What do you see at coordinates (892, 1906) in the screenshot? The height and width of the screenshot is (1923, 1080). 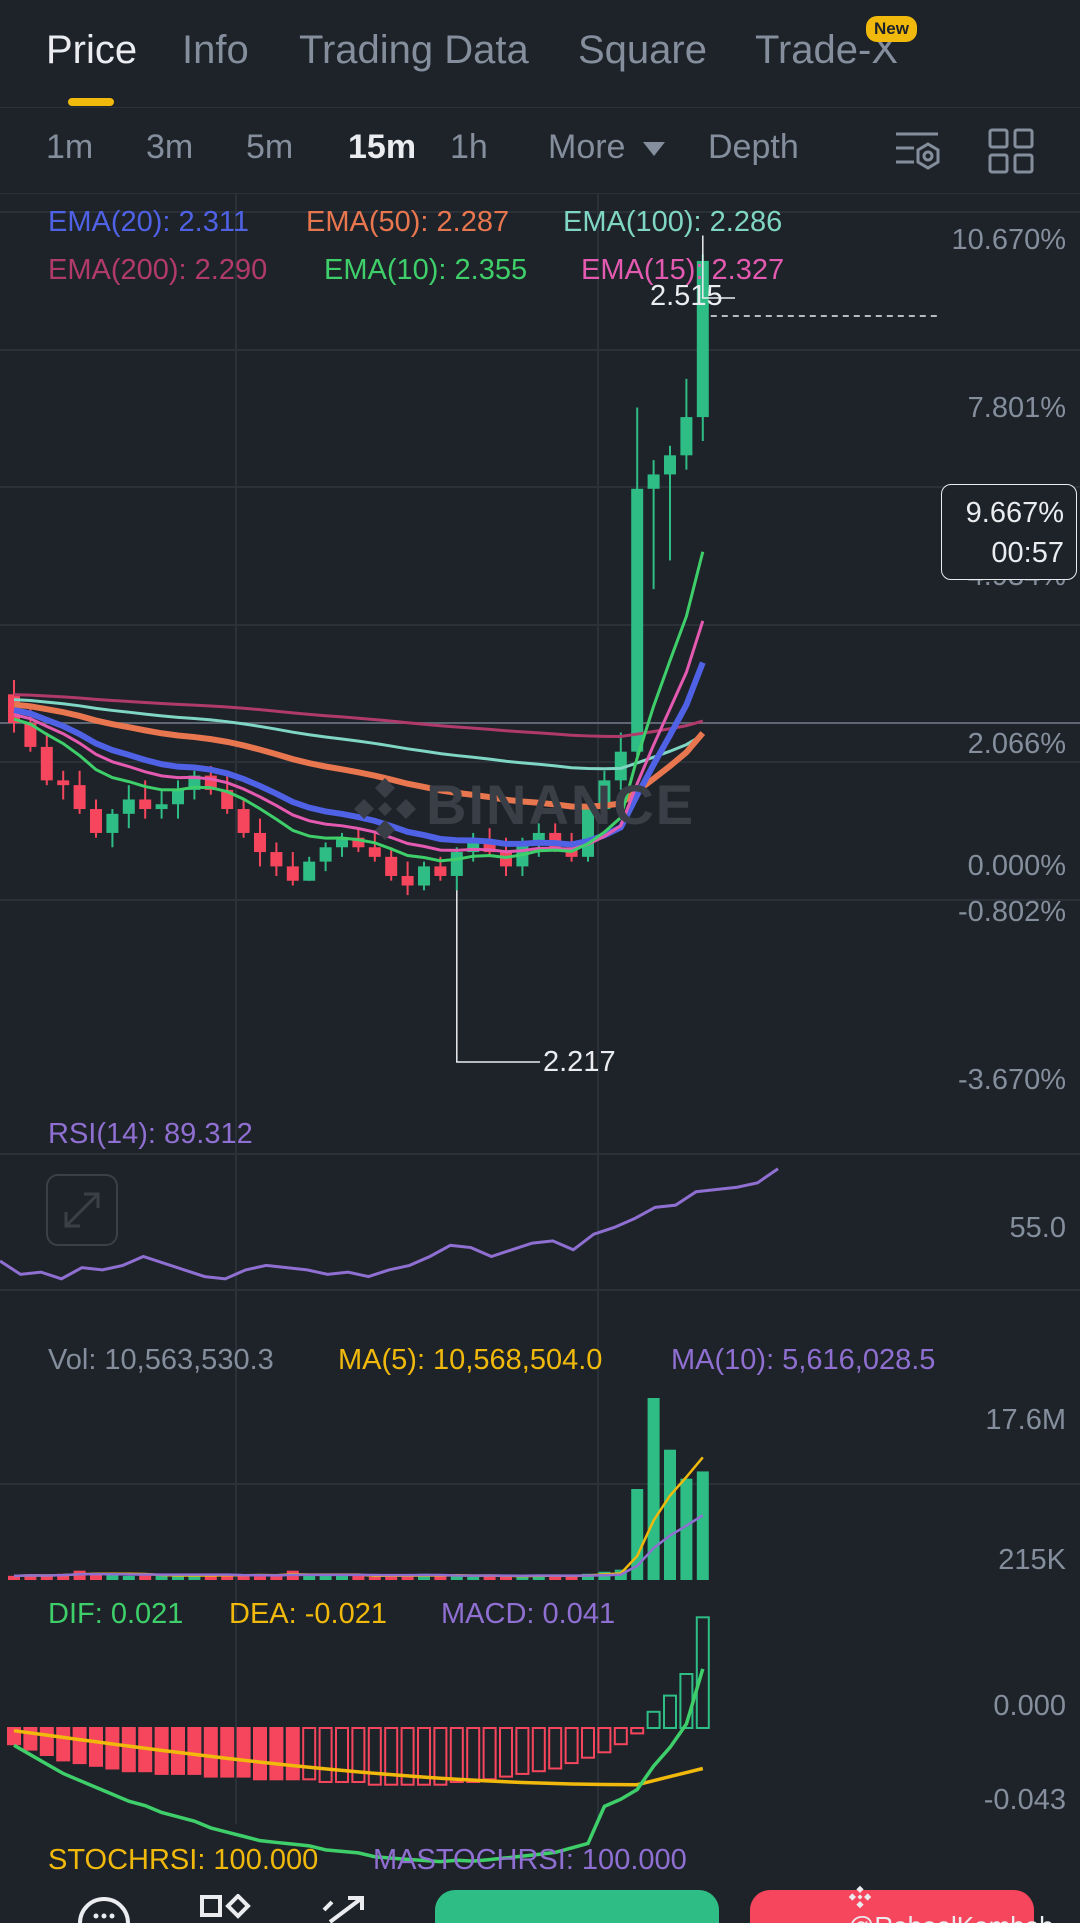 I see `sell-button` at bounding box center [892, 1906].